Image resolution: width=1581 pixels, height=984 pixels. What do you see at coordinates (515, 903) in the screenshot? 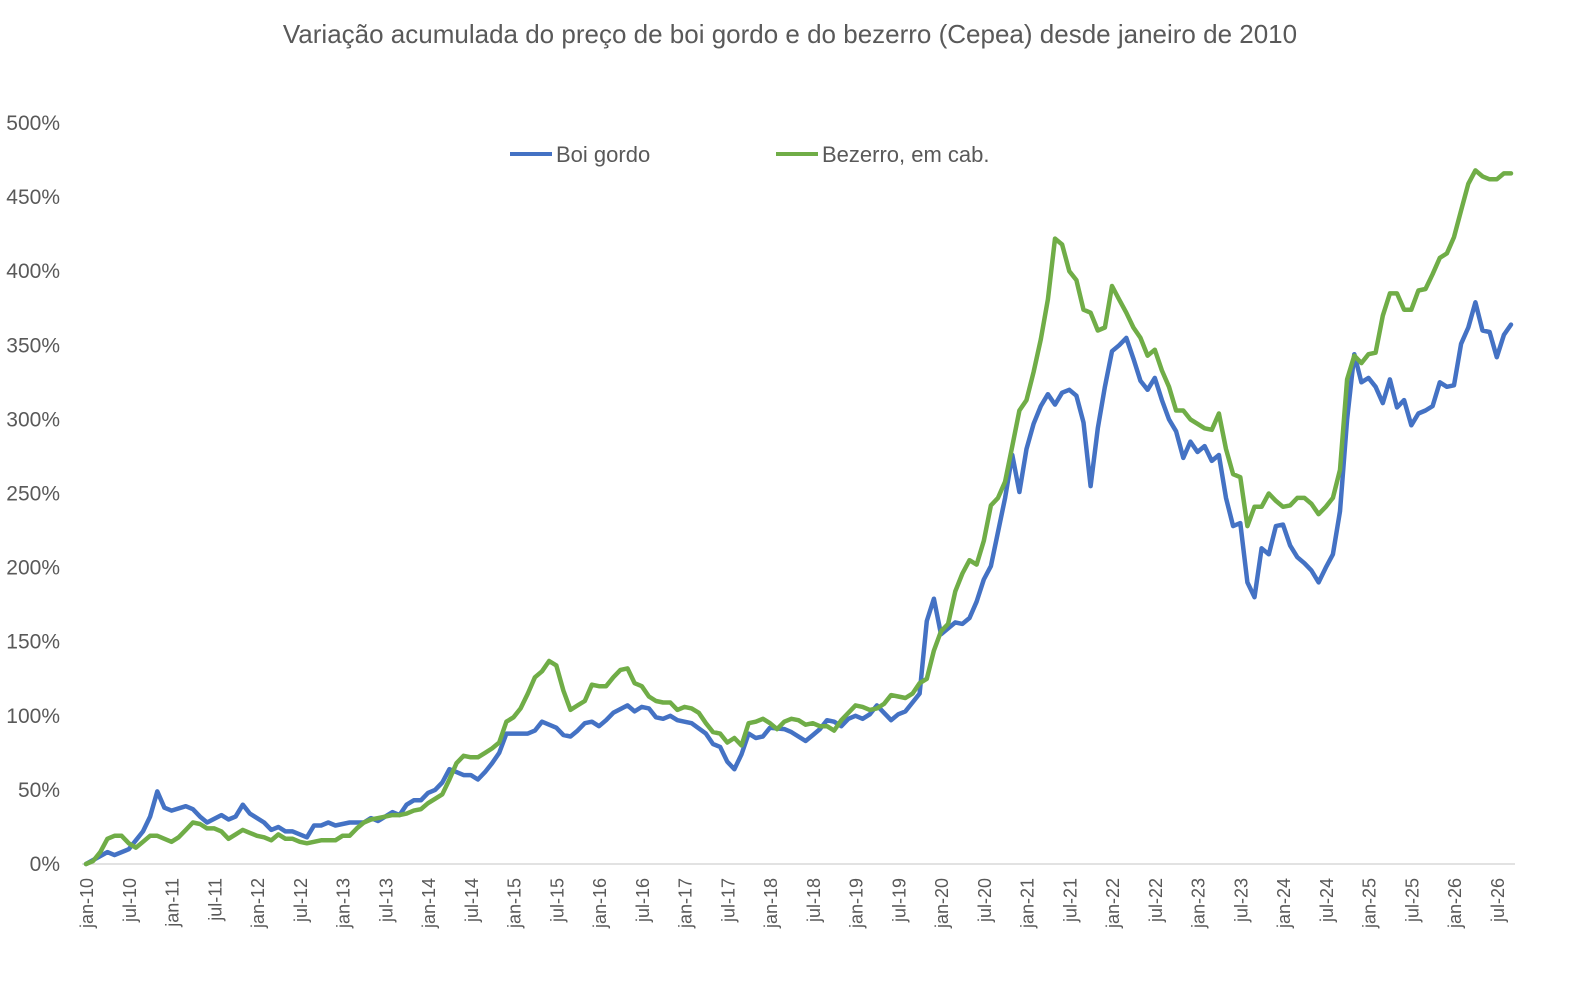
I see `x-tick-label: jan-15` at bounding box center [515, 903].